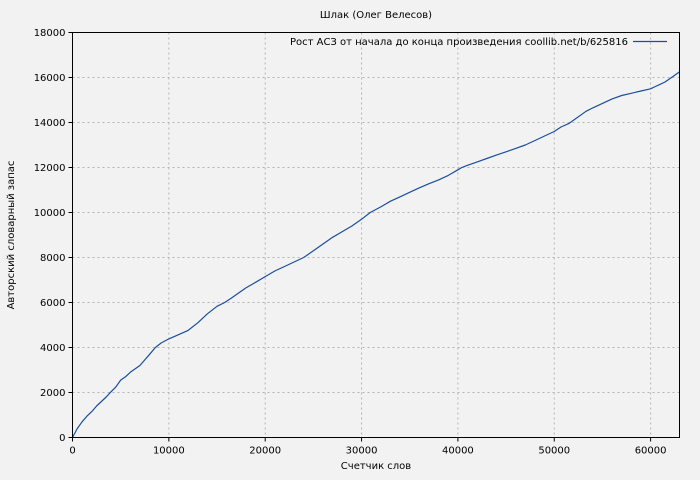 The height and width of the screenshot is (480, 700). Describe the element at coordinates (376, 15) in the screenshot. I see `chart-title: Шлак (Олег Велесов)` at that location.